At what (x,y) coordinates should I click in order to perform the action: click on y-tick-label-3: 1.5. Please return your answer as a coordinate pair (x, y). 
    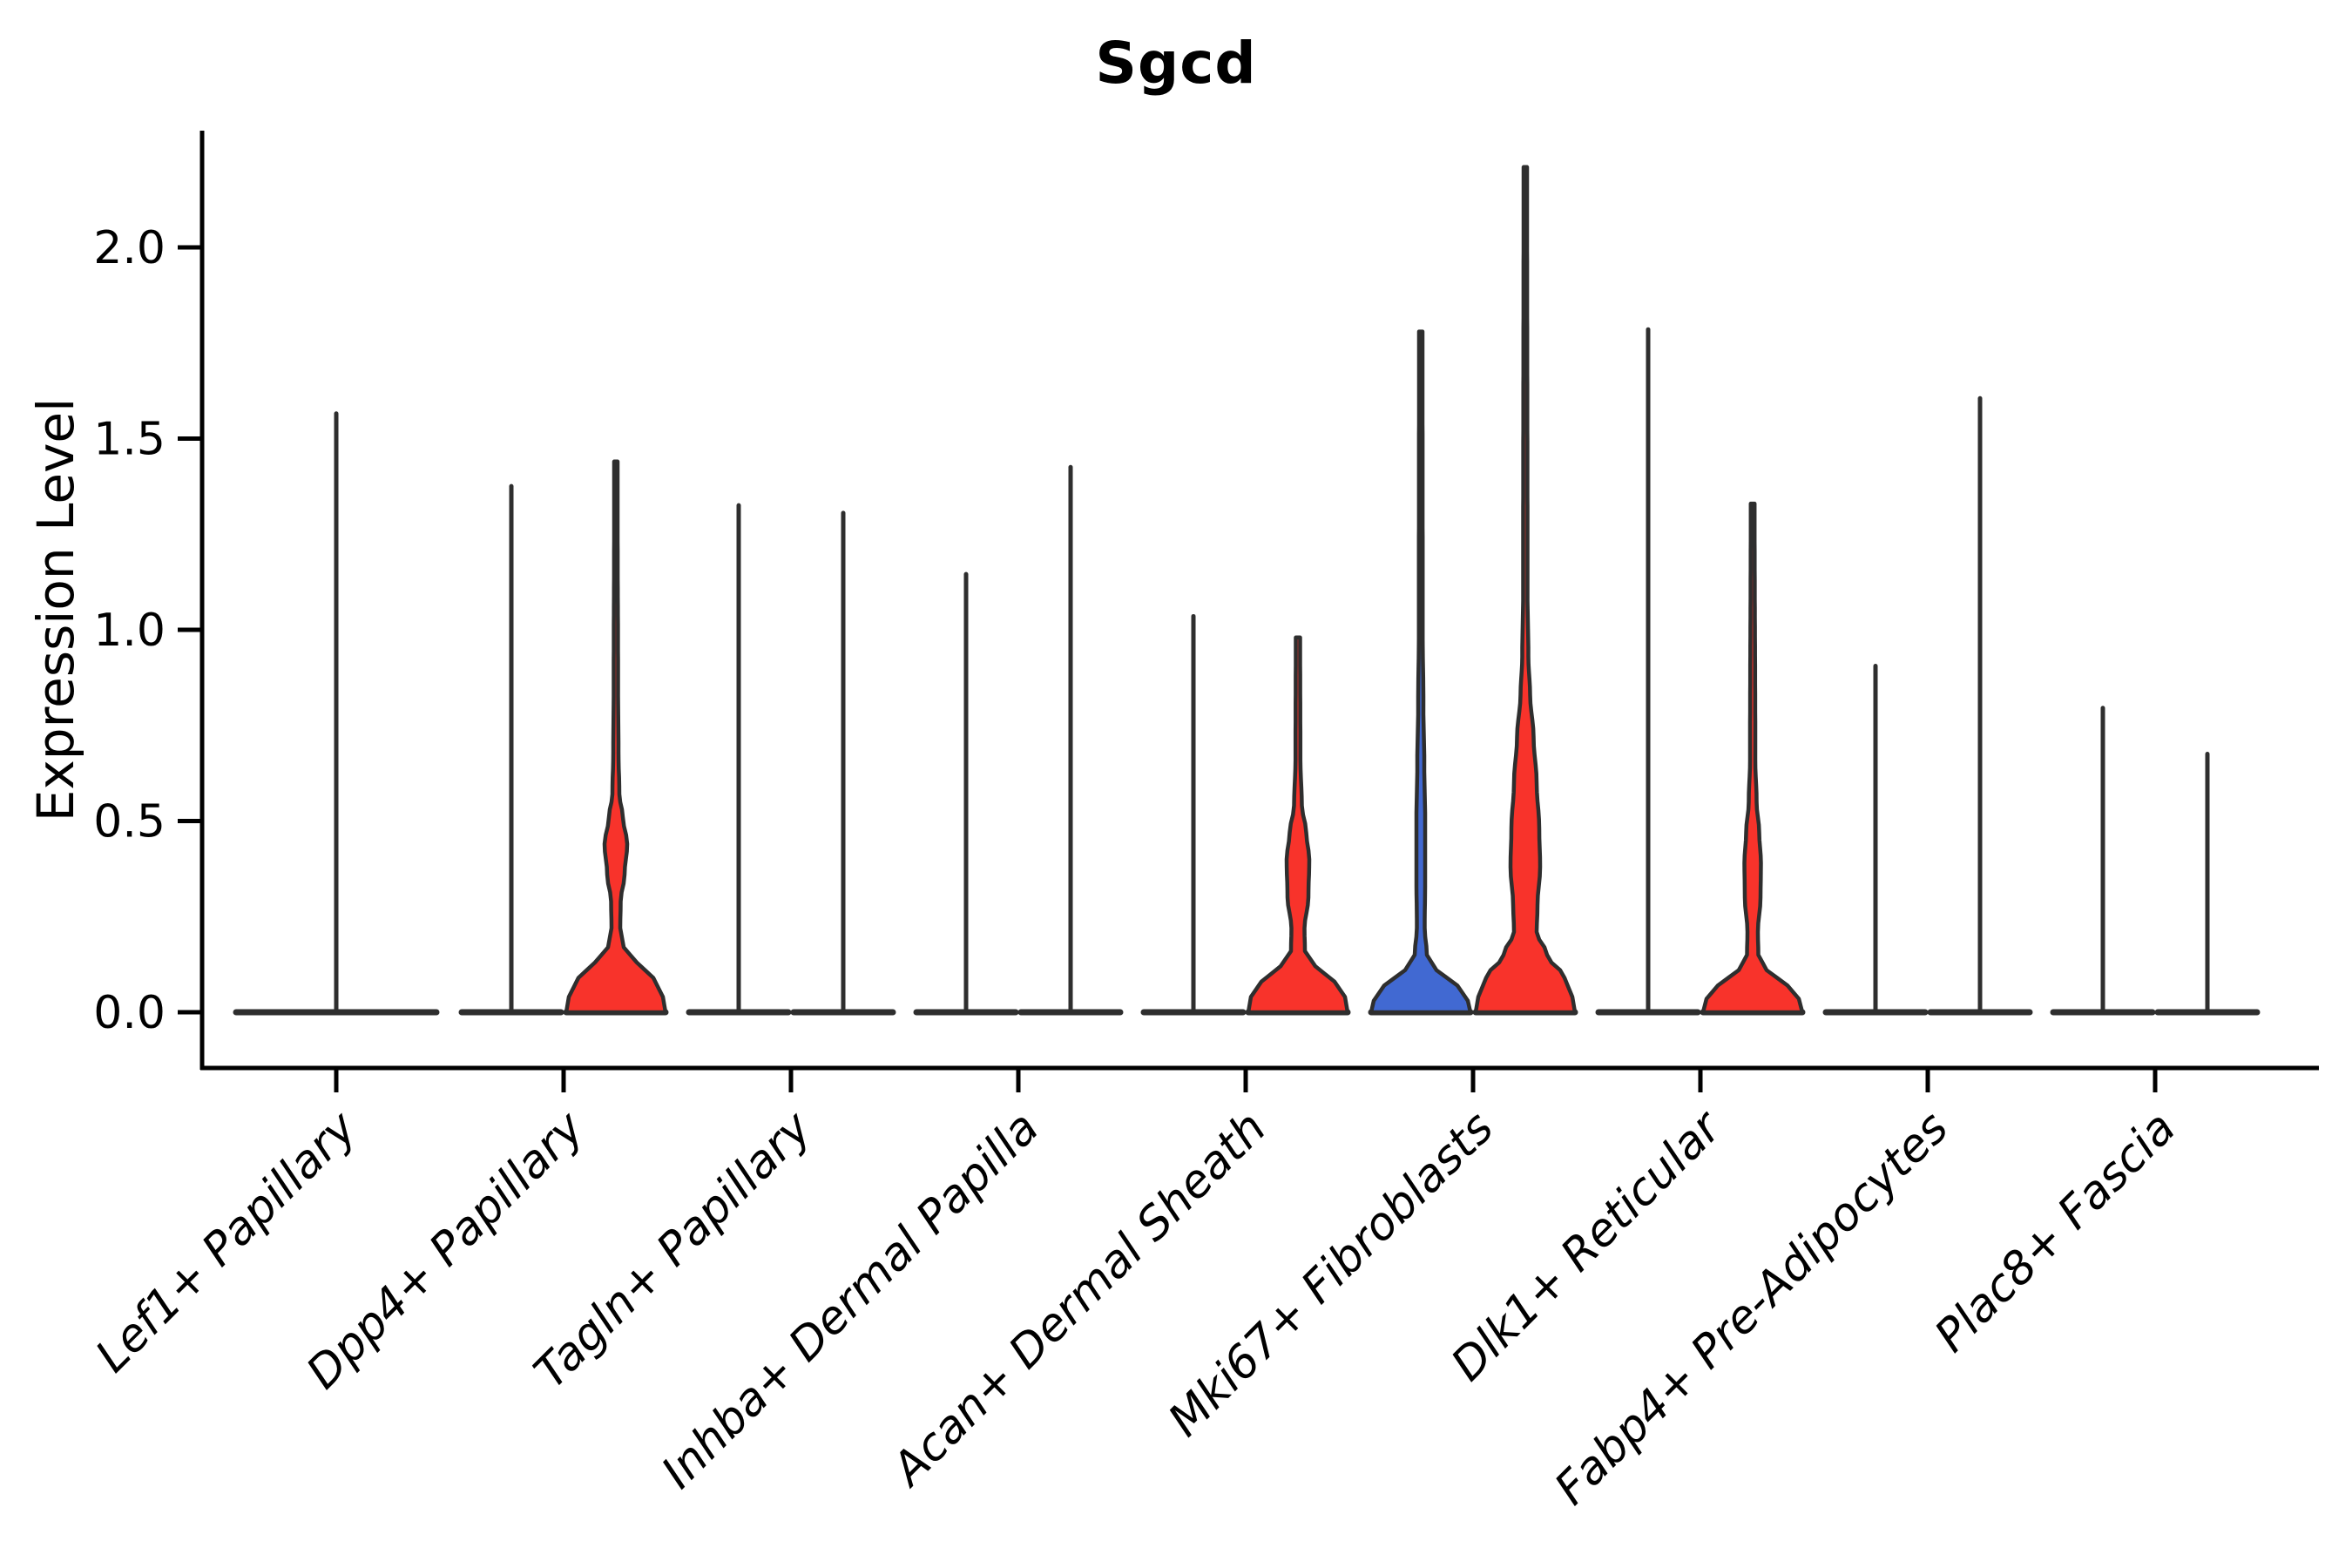
    Looking at the image, I should click on (129, 440).